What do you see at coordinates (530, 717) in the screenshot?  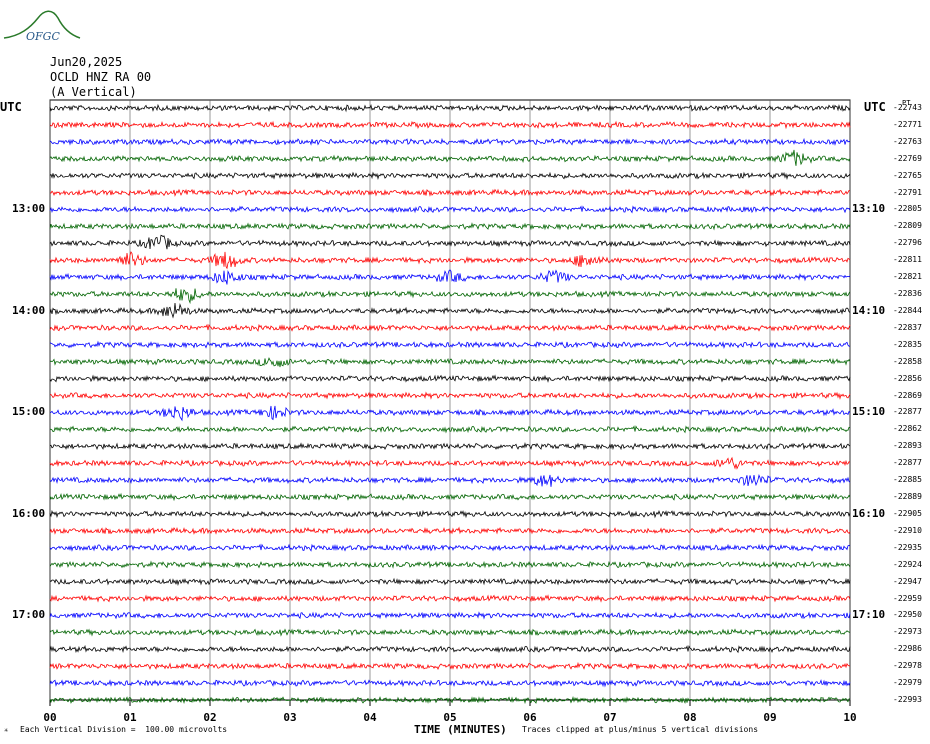 I see `x-tick-label: 06` at bounding box center [530, 717].